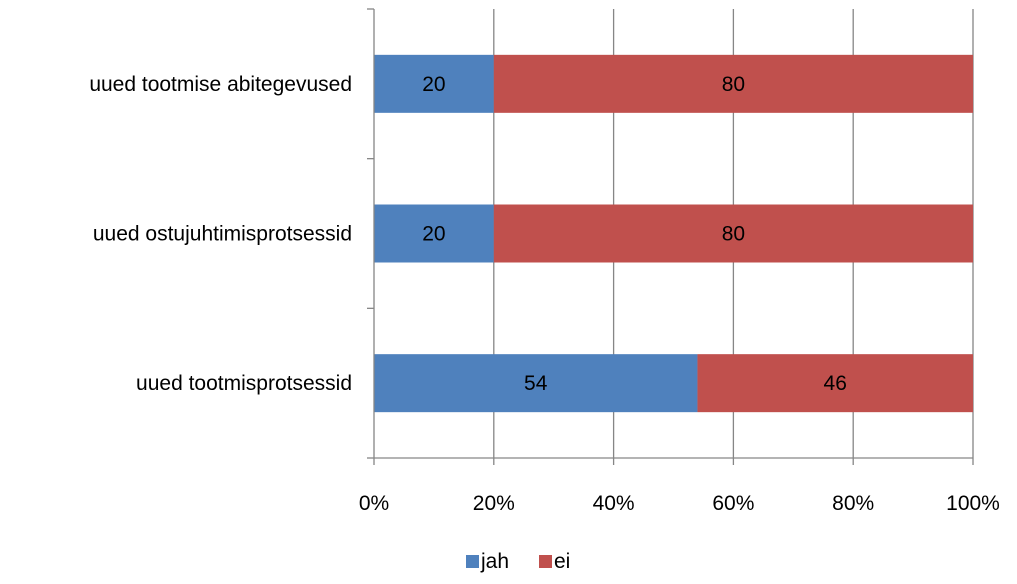  Describe the element at coordinates (853, 503) in the screenshot. I see `x-tick-label: 80%` at that location.